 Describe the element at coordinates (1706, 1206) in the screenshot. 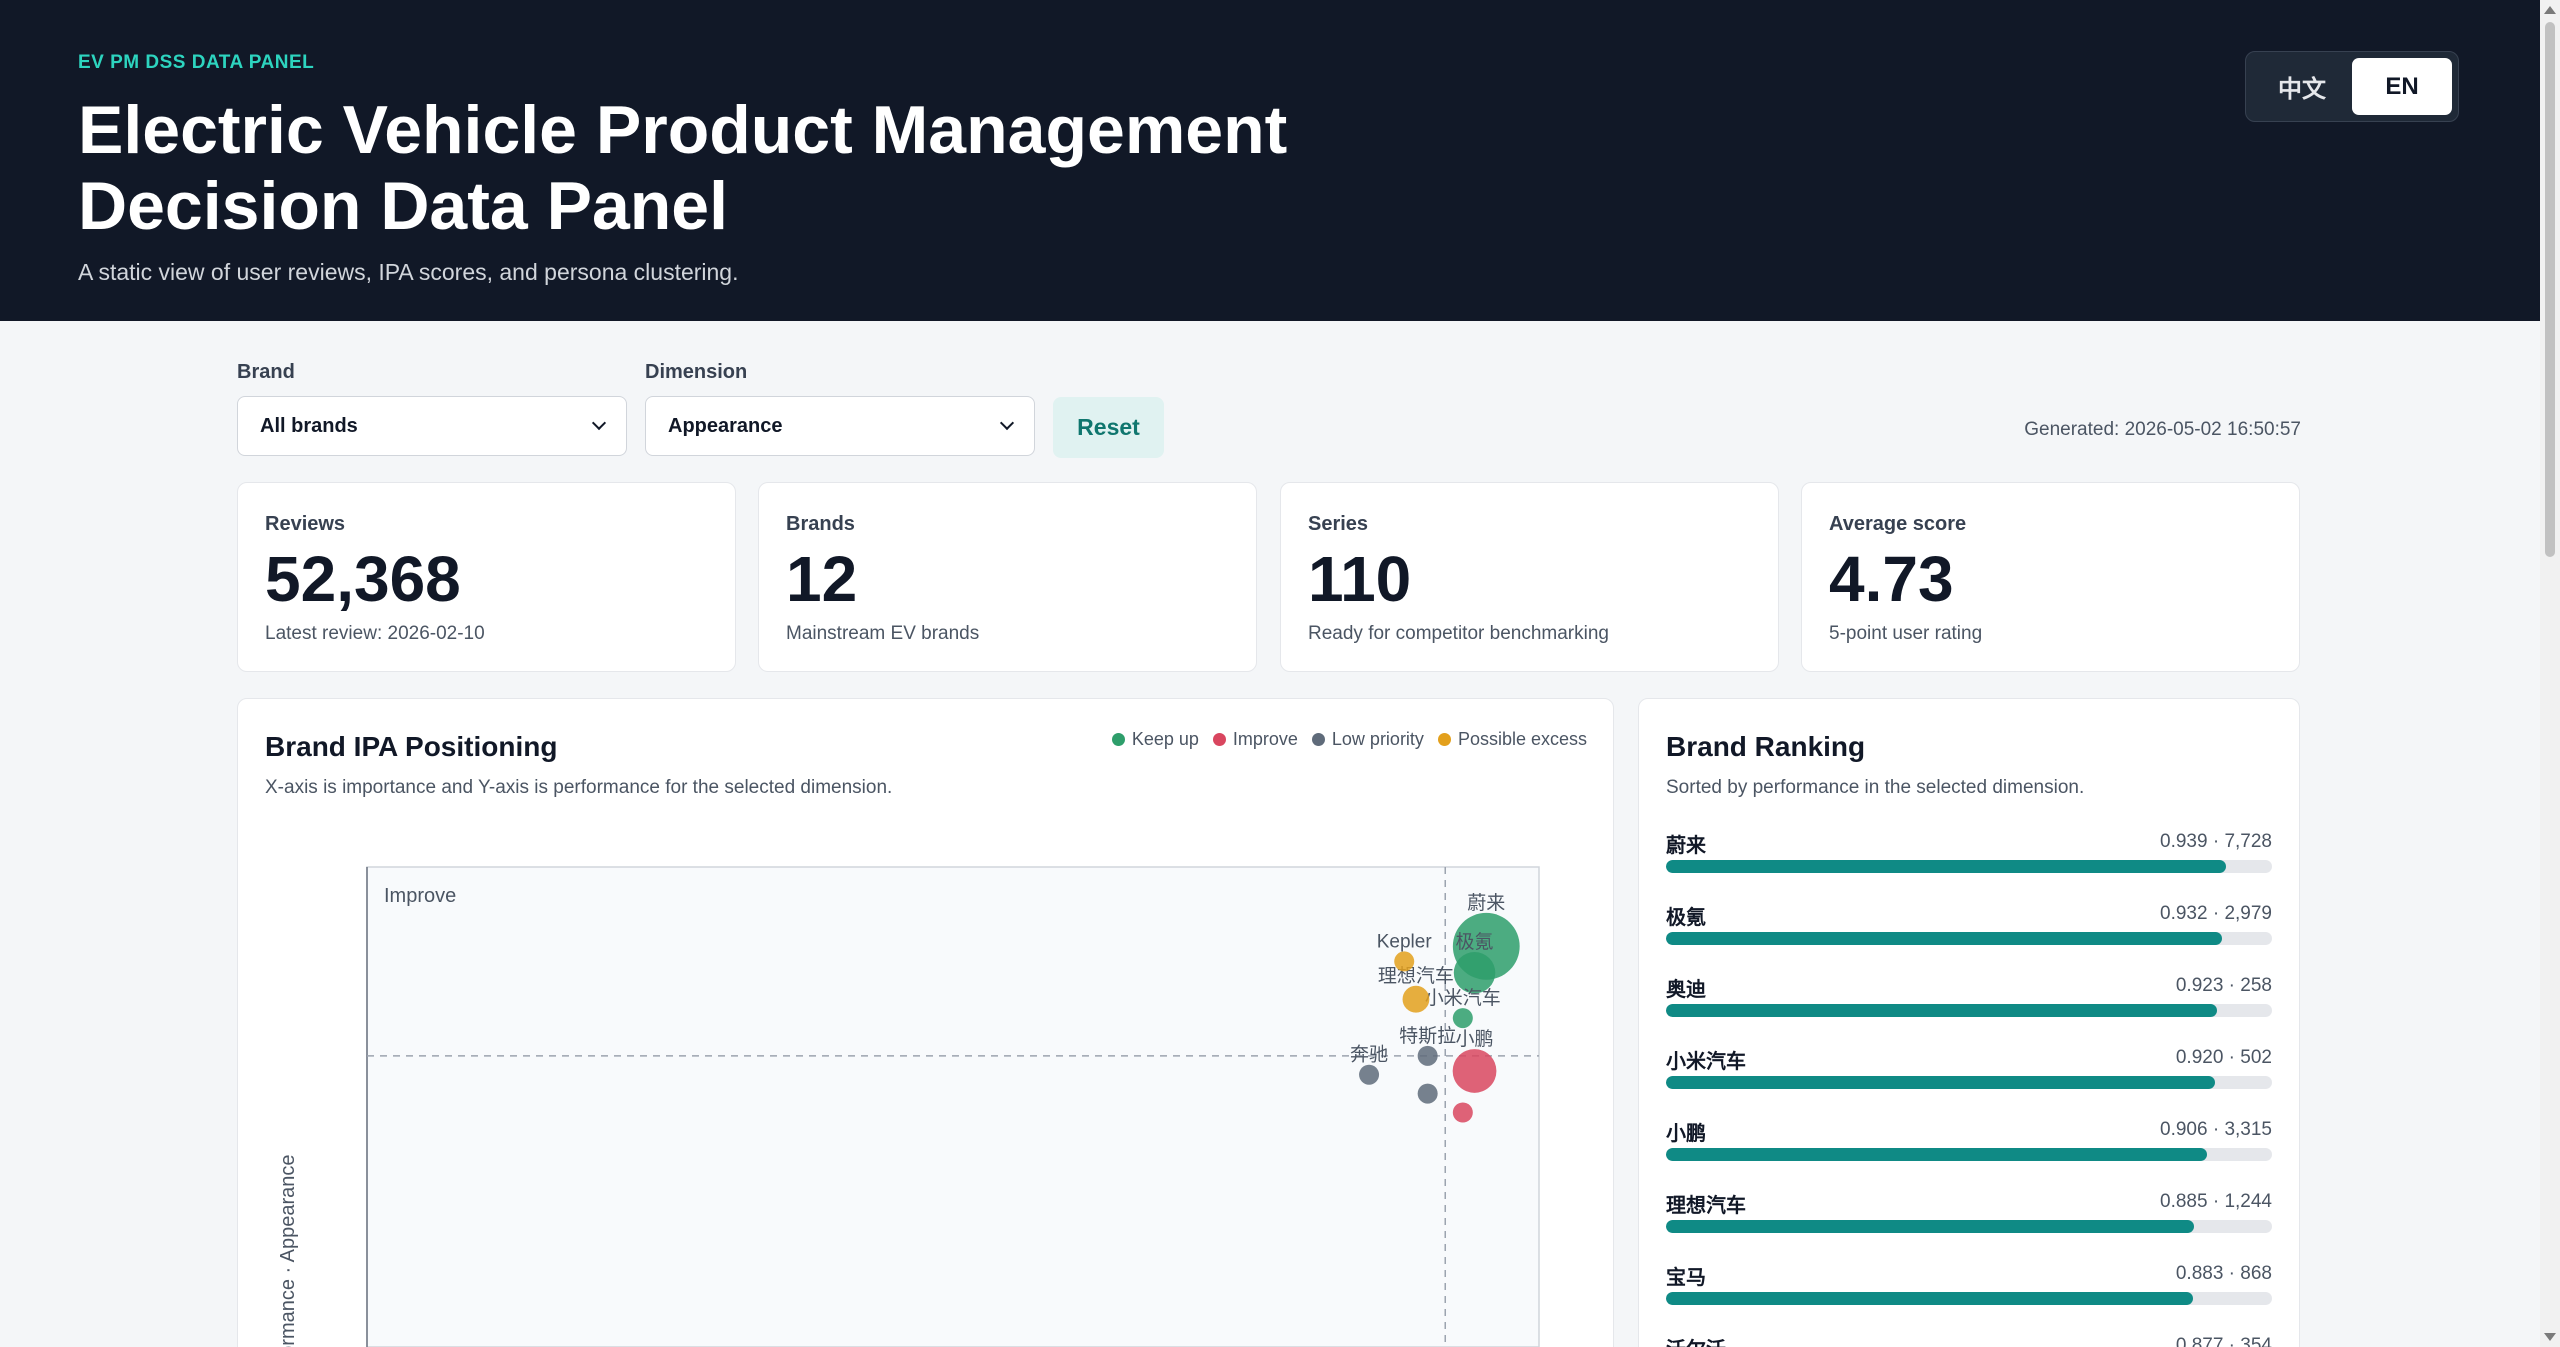

I see `ranking-brand-name: 理想汽车` at that location.